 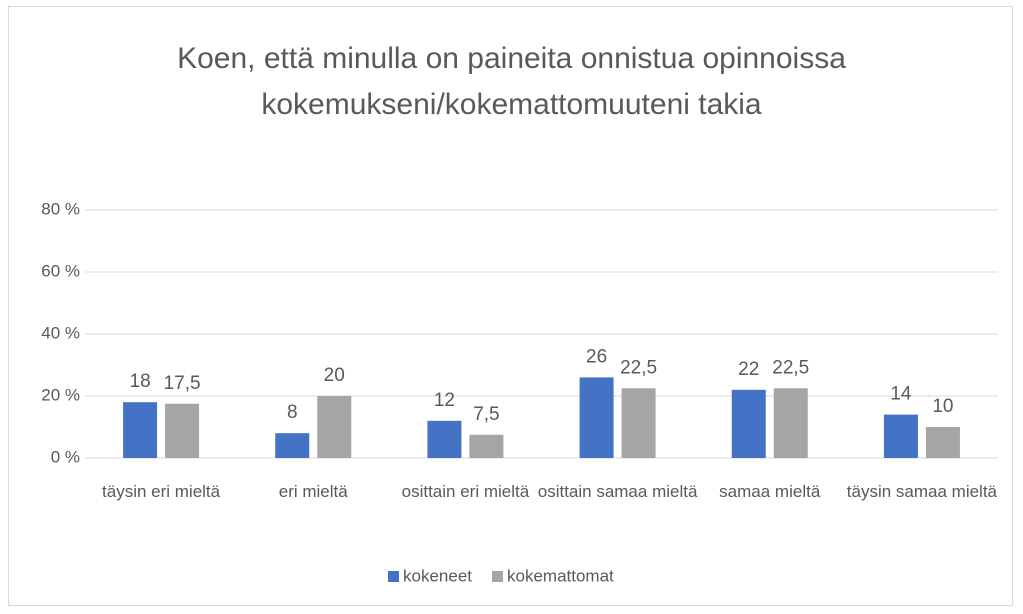 What do you see at coordinates (65, 456) in the screenshot?
I see `y-tick-label: 0 %` at bounding box center [65, 456].